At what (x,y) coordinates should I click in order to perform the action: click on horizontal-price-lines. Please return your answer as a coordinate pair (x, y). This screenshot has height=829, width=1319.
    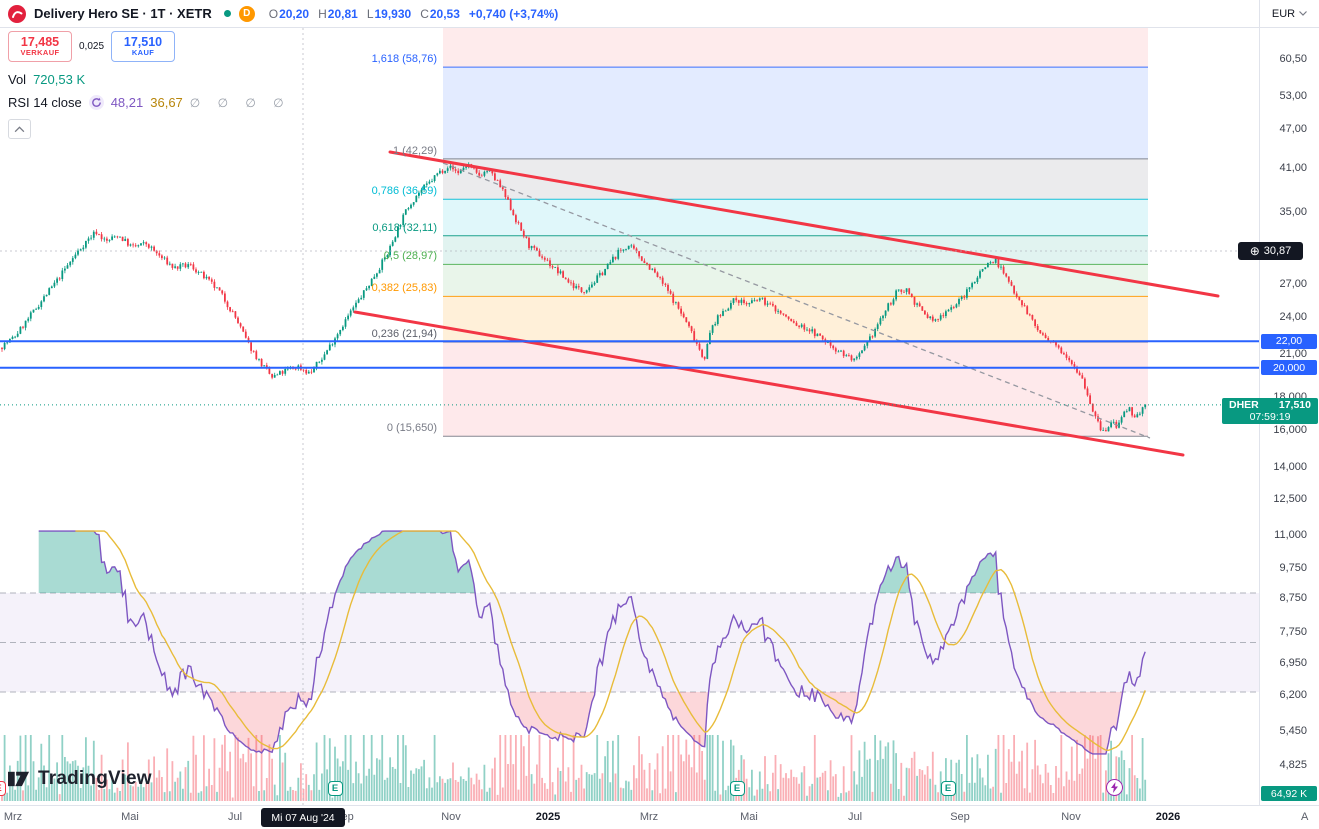
    Looking at the image, I should click on (629, 354).